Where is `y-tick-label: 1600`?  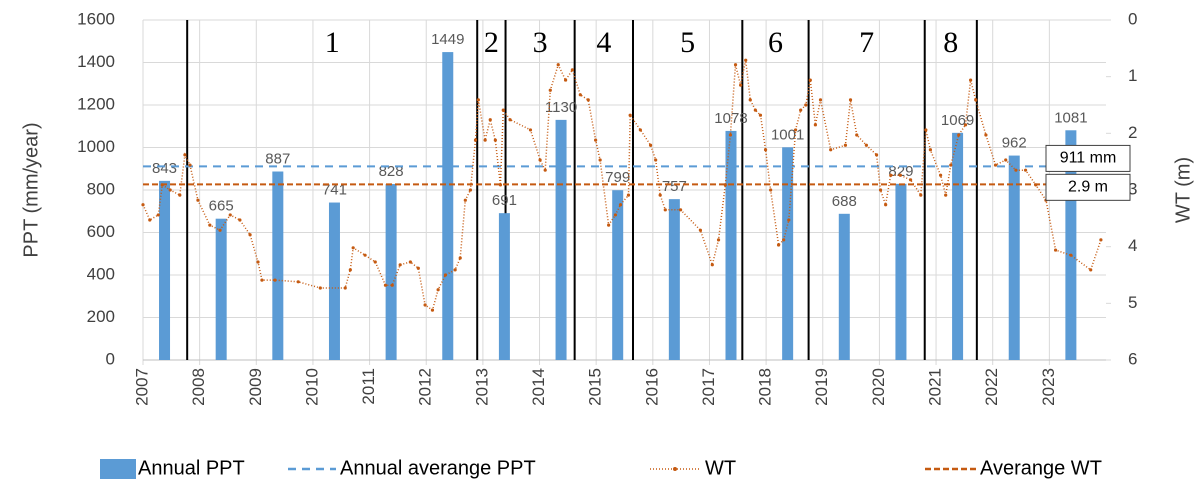 y-tick-label: 1600 is located at coordinates (96, 18).